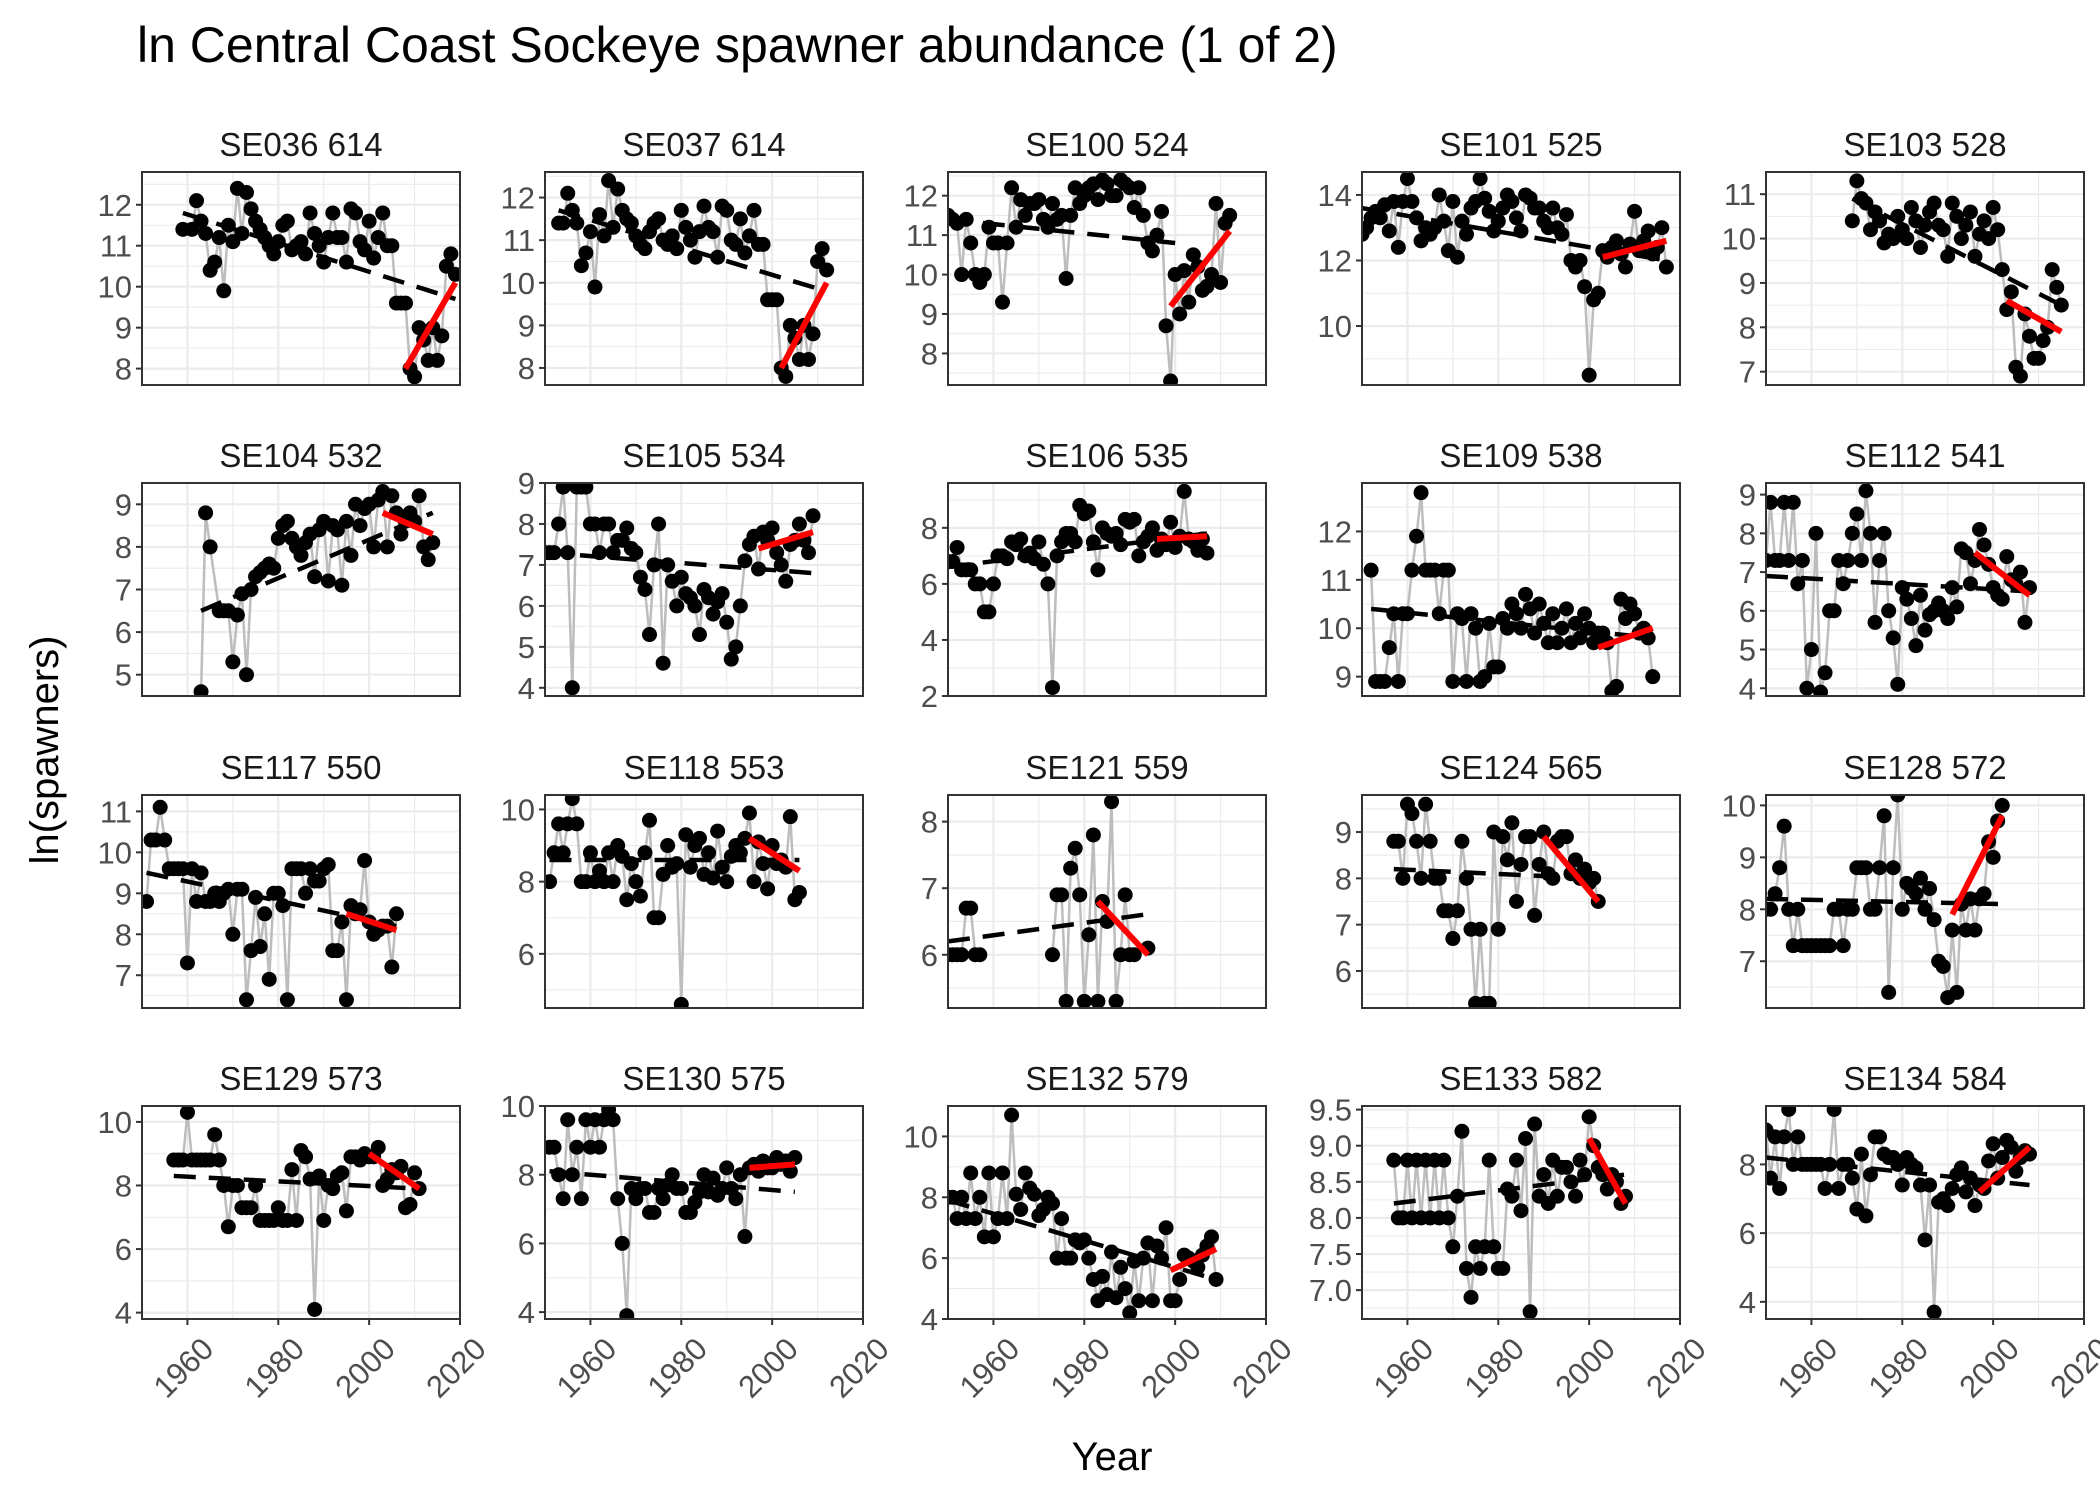 This screenshot has height=1500, width=2100. I want to click on y-tick-label: 6, so click(929, 584).